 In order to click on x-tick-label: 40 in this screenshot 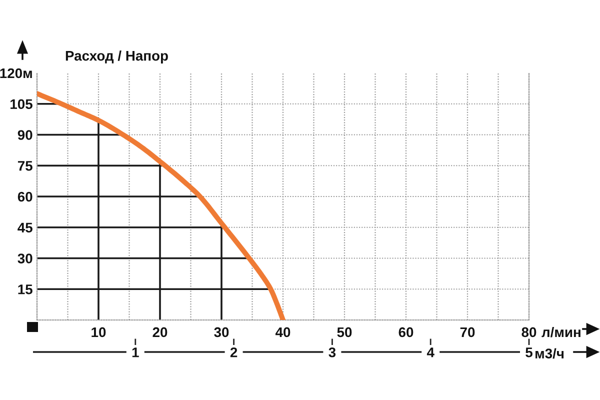, I will do `click(282, 332)`.